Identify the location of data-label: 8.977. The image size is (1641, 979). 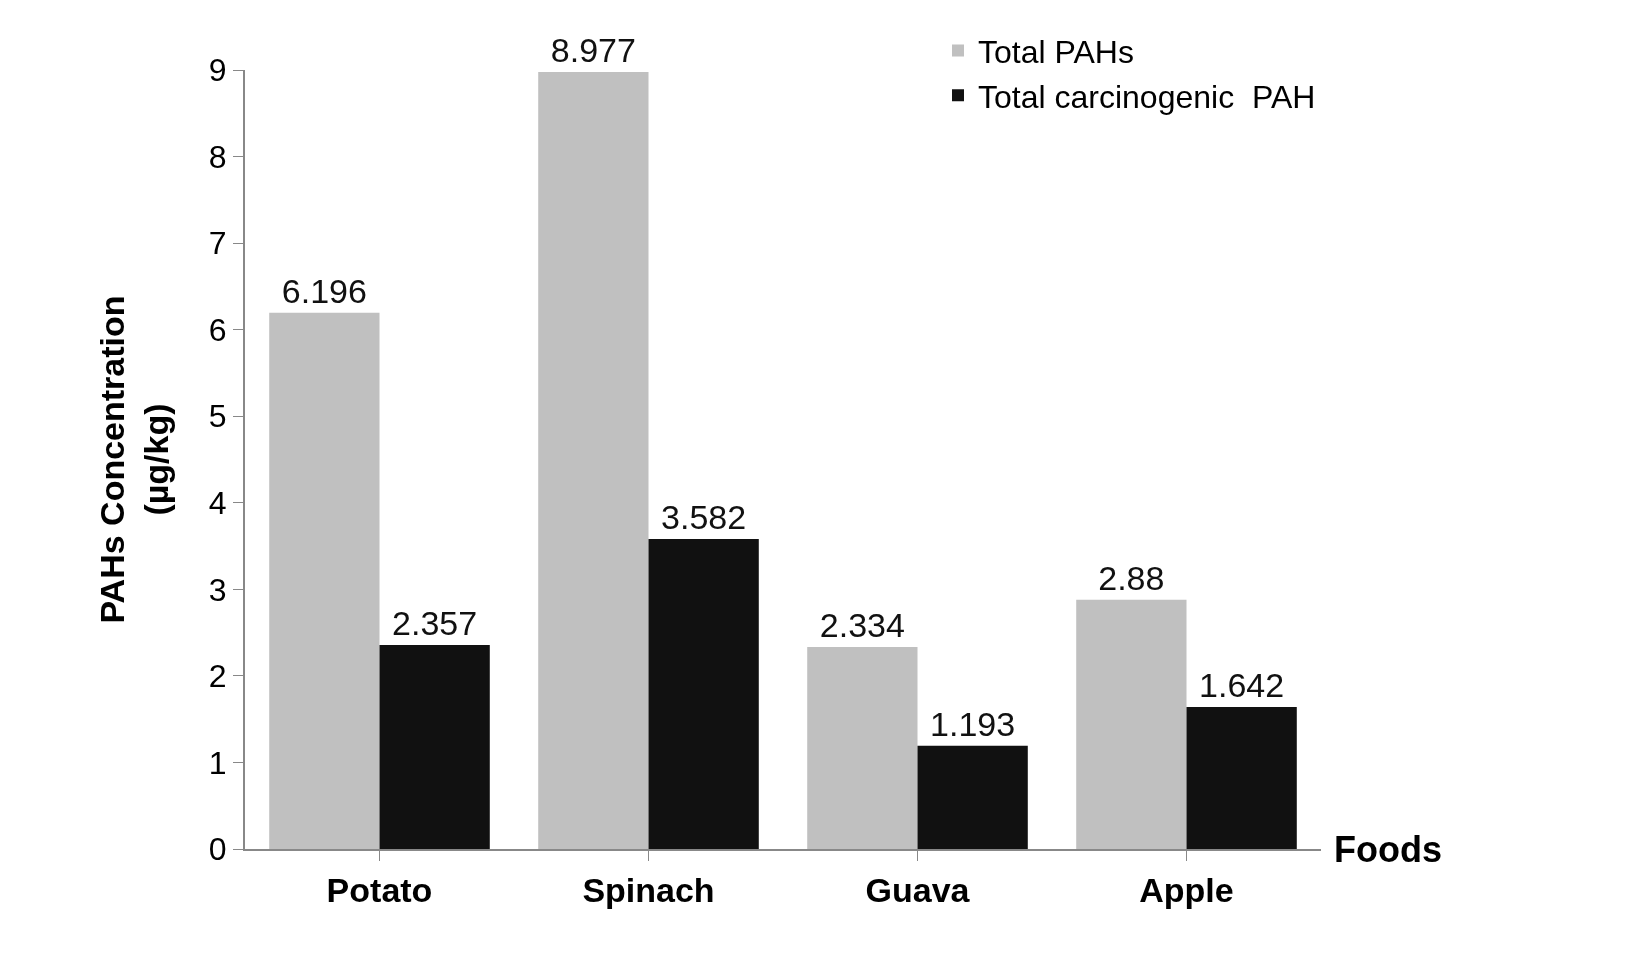
(593, 49).